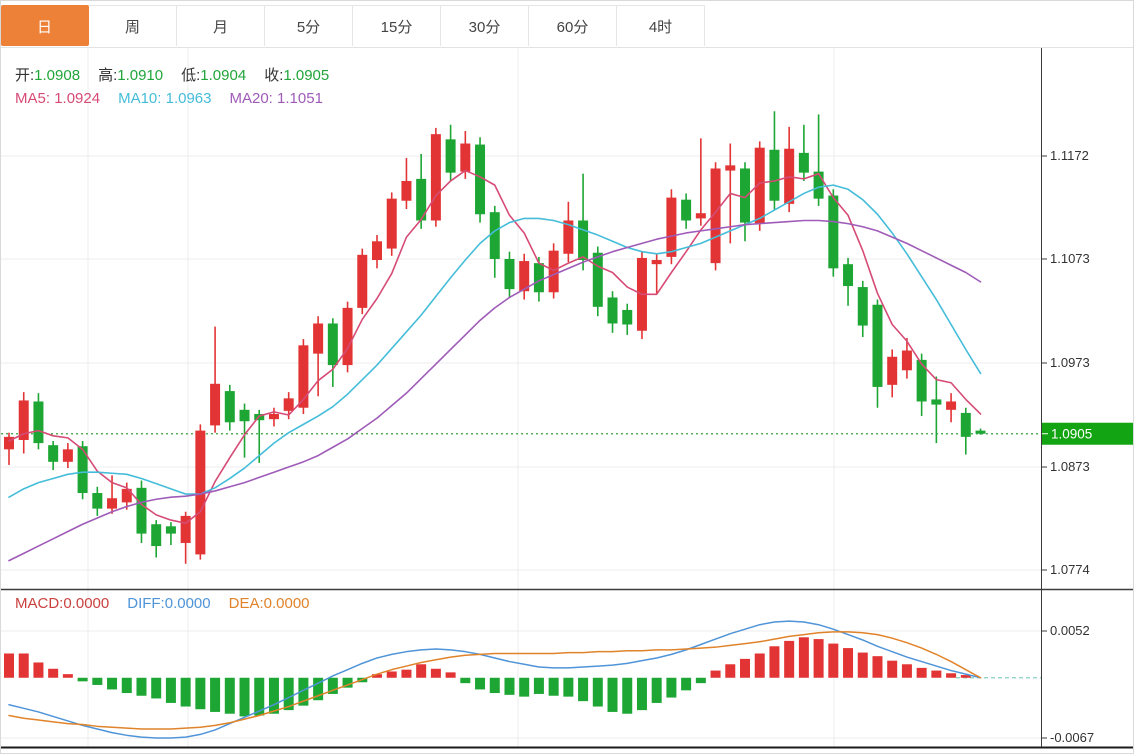 Image resolution: width=1134 pixels, height=754 pixels. What do you see at coordinates (62, 603) in the screenshot?
I see `macd-value: MACD:0.0000` at bounding box center [62, 603].